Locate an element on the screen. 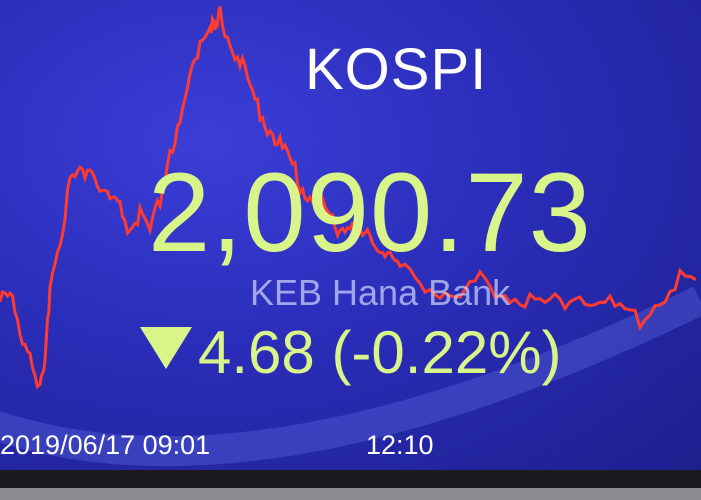  down-triangle-icon is located at coordinates (166, 348).